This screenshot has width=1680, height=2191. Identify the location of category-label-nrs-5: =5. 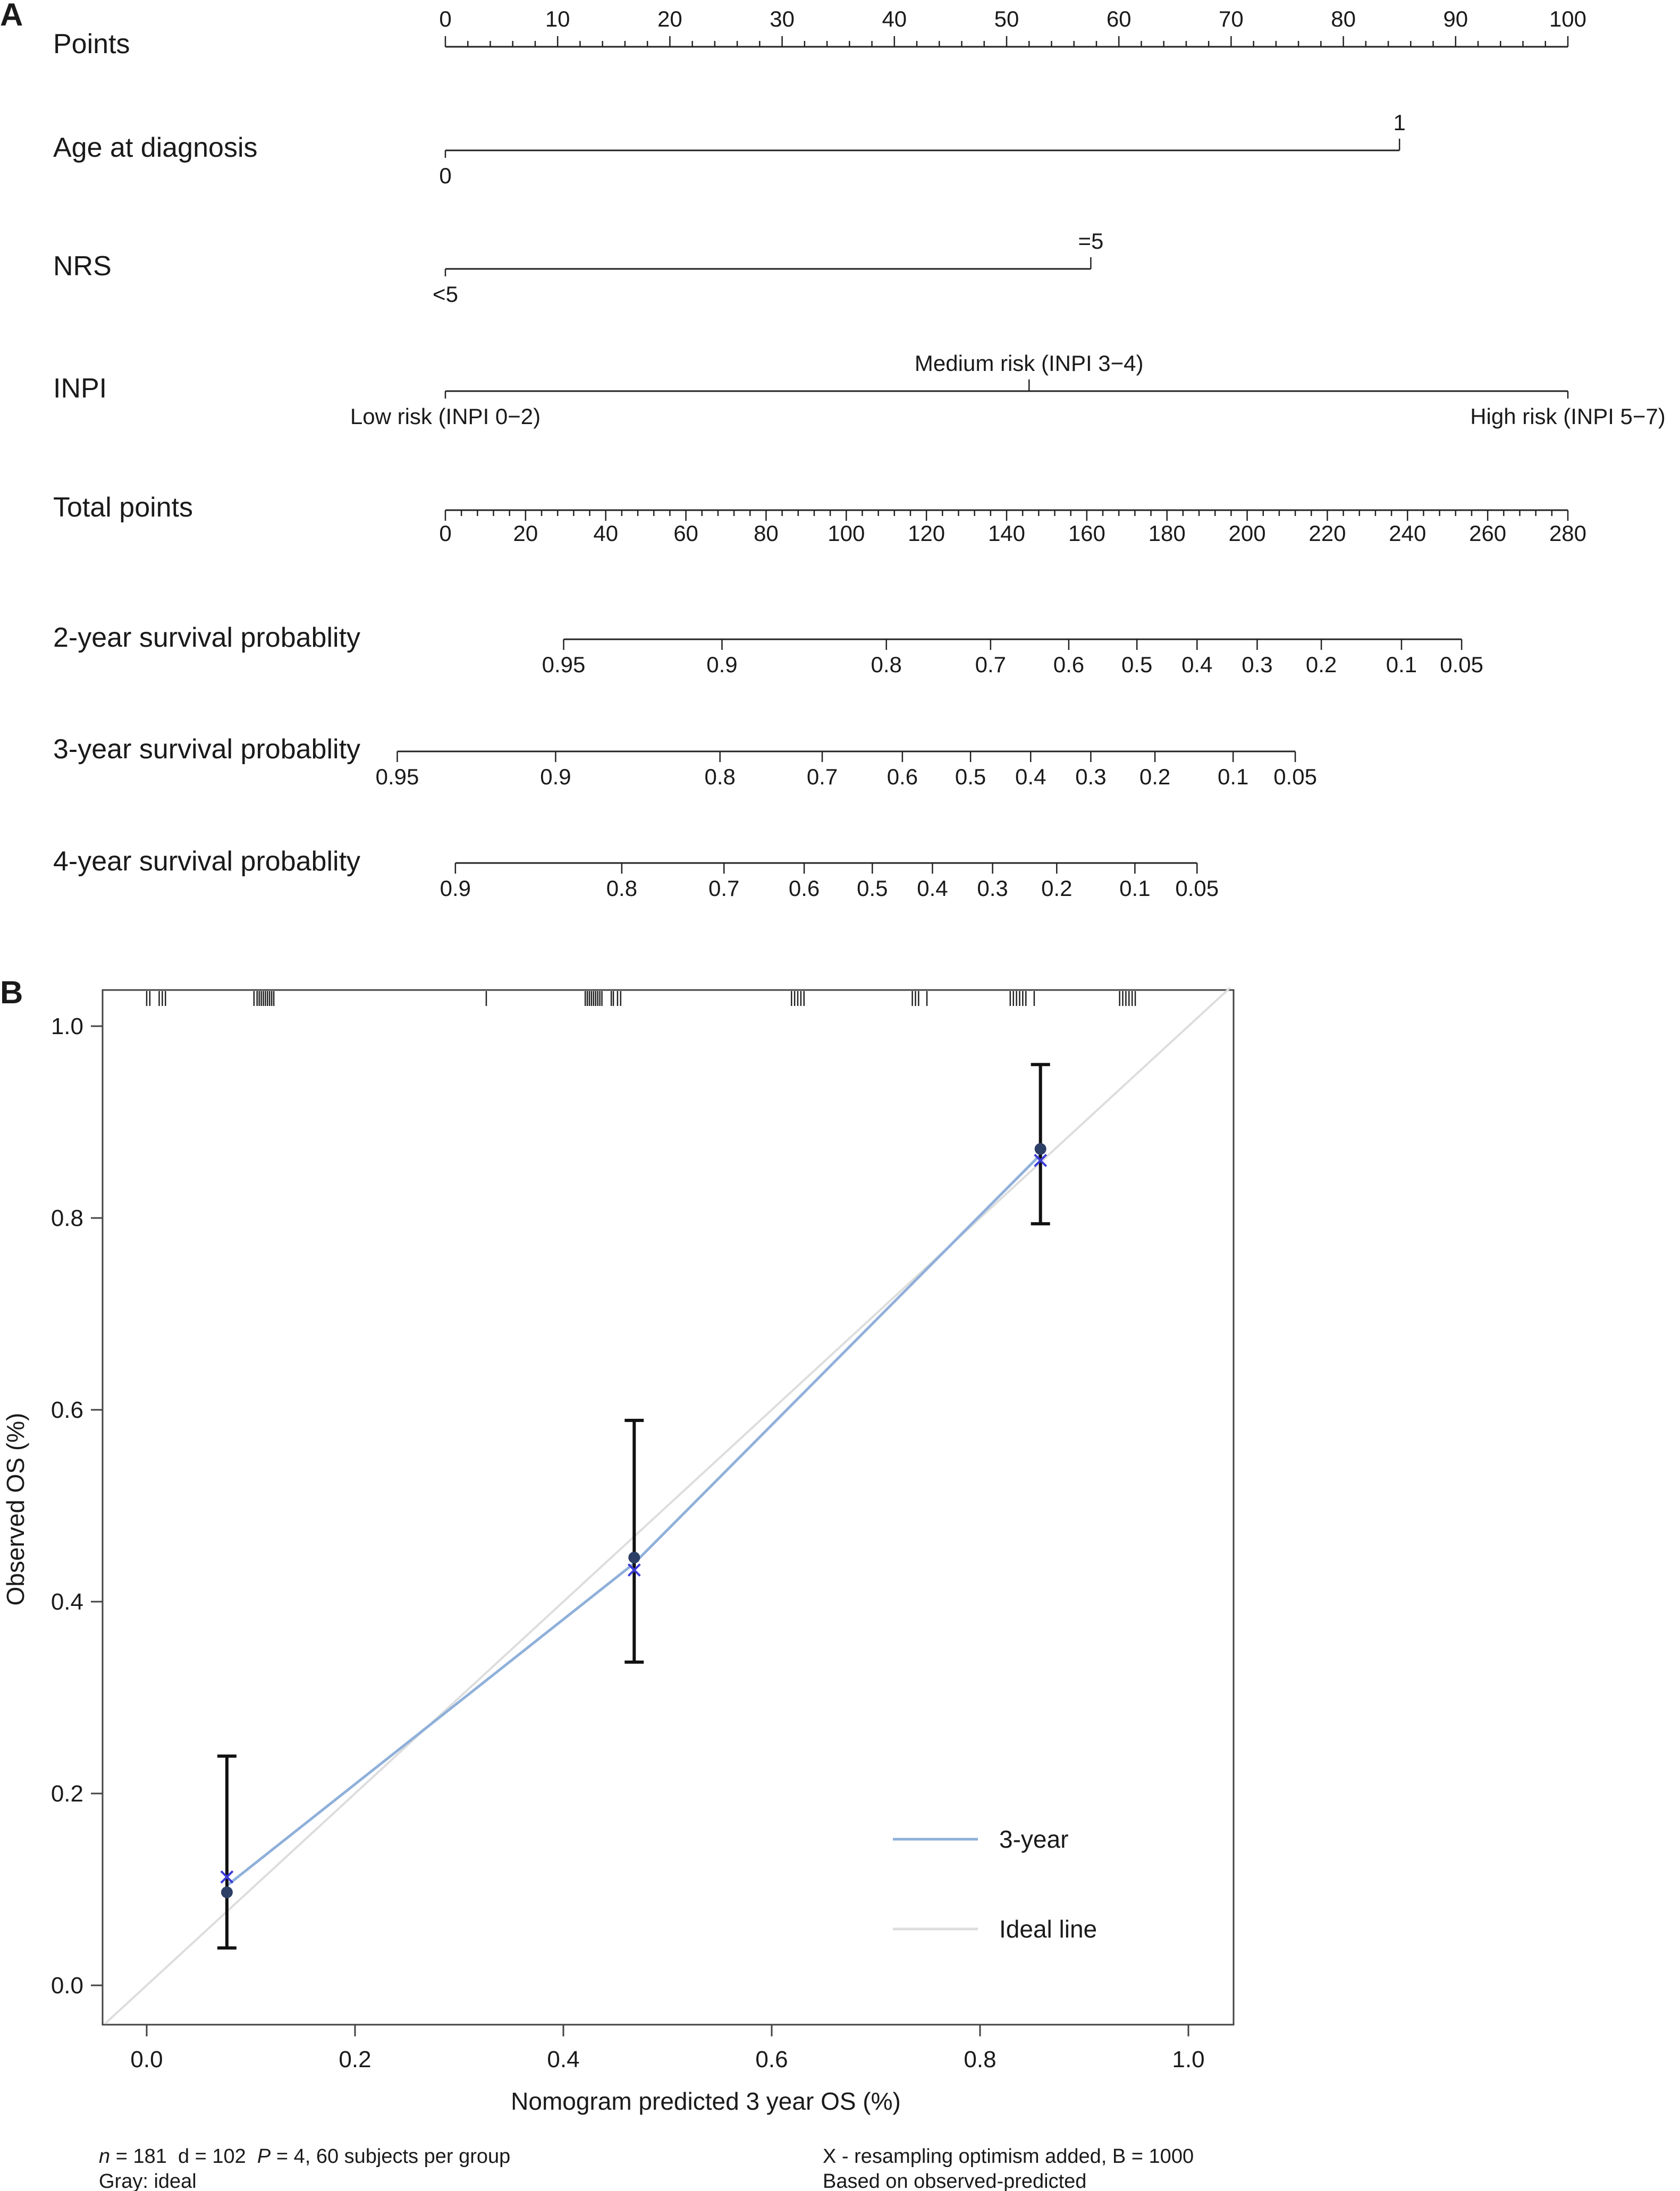
(1090, 241).